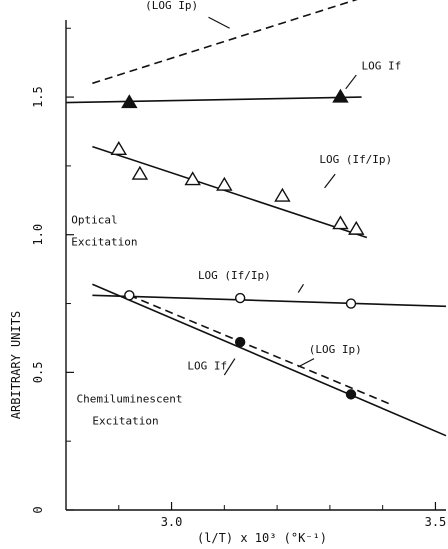  Describe the element at coordinates (130, 399) in the screenshot. I see `annotation-label: Chemiluminescent` at that location.